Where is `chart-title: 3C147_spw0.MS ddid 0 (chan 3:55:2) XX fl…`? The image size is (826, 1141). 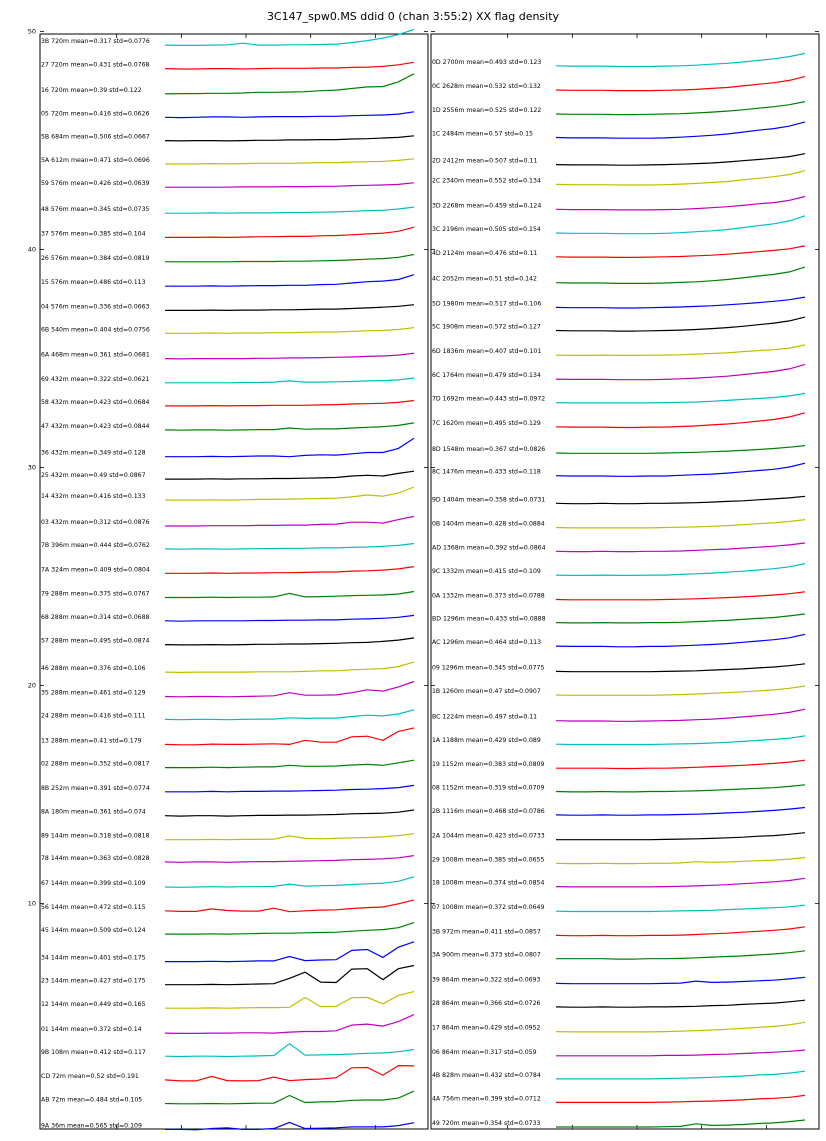 chart-title: 3C147_spw0.MS ddid 0 (chan 3:55:2) XX fl… is located at coordinates (413, 16).